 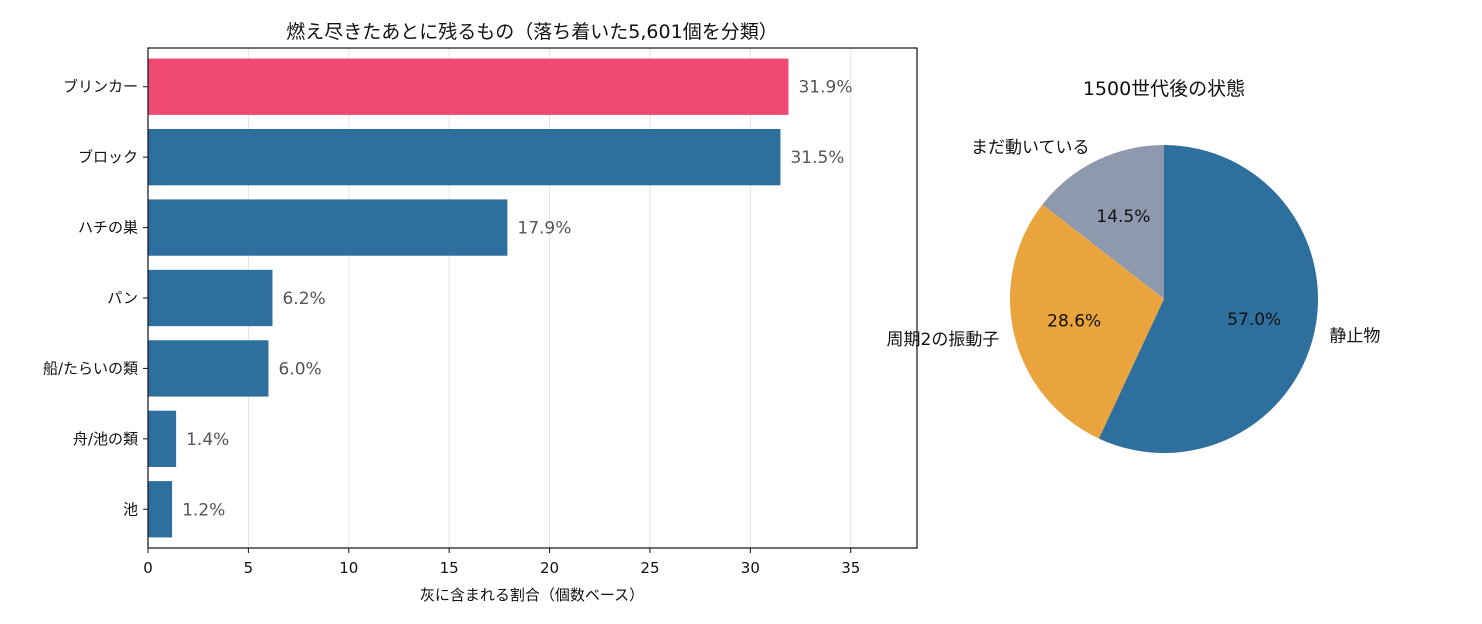 I want to click on y-tick-label: パン, so click(x=122, y=298).